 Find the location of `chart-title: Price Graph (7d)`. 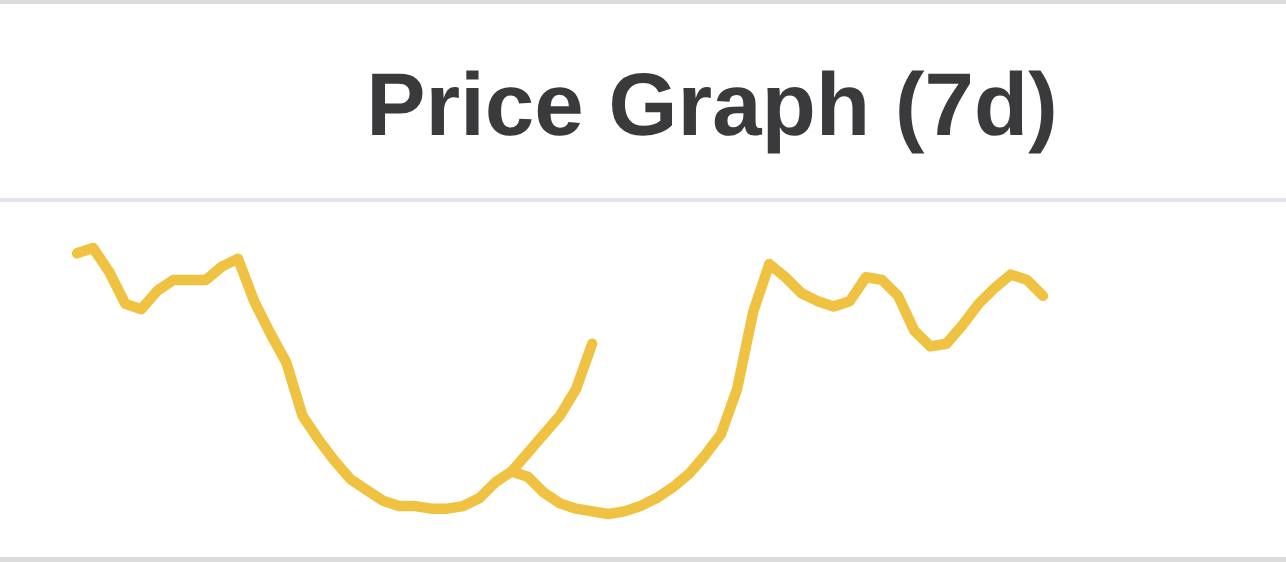

chart-title: Price Graph (7d) is located at coordinates (713, 112).